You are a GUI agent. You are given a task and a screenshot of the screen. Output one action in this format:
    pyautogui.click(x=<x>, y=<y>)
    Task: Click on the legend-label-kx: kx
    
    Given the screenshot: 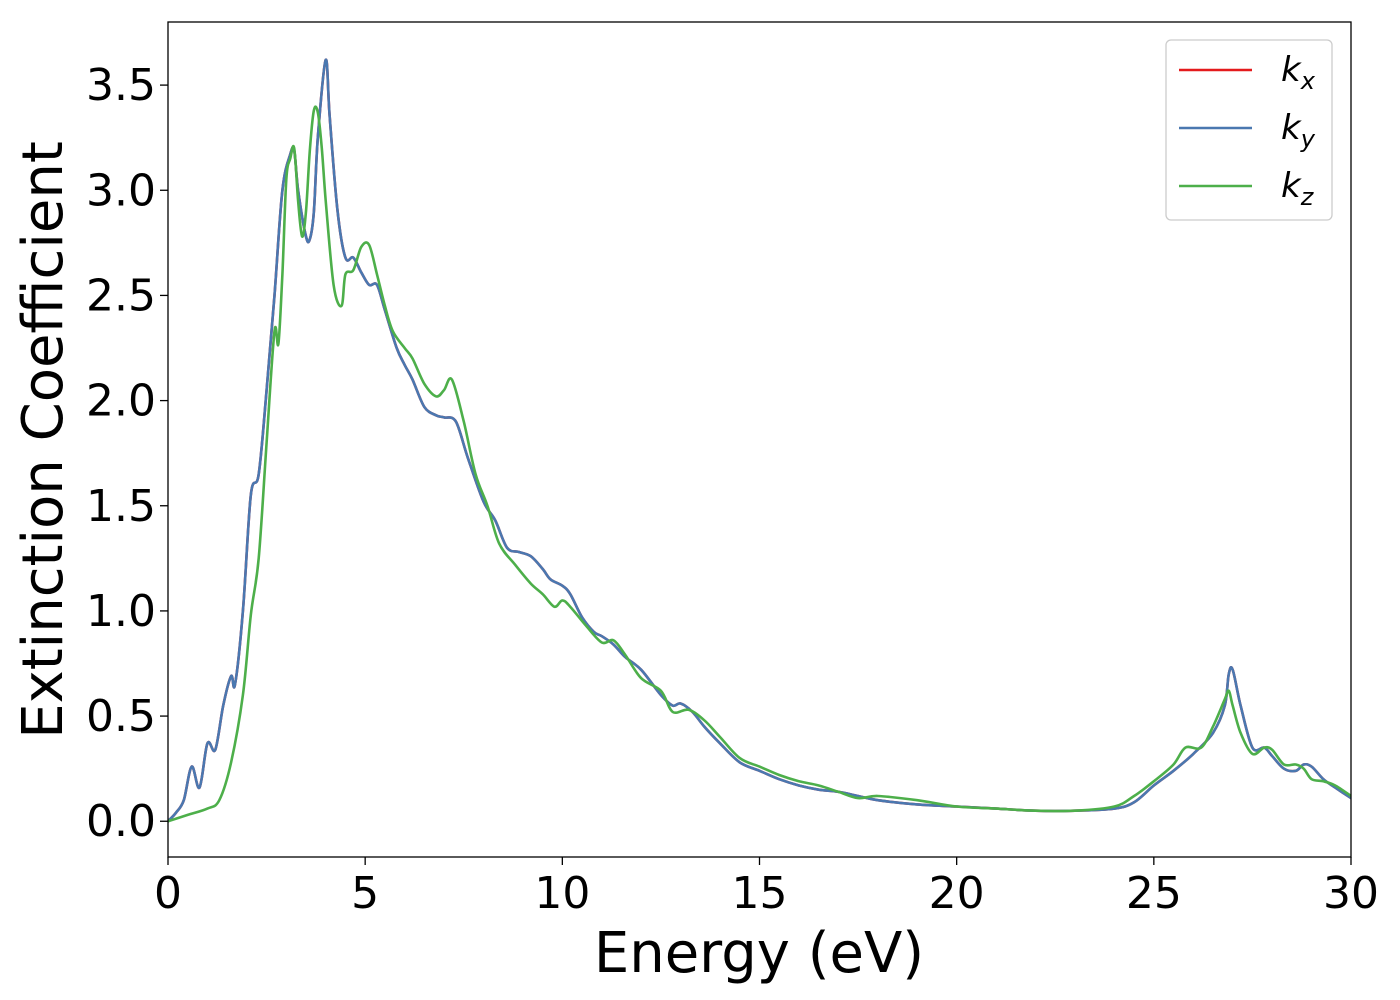 What is the action you would take?
    pyautogui.click(x=1298, y=72)
    